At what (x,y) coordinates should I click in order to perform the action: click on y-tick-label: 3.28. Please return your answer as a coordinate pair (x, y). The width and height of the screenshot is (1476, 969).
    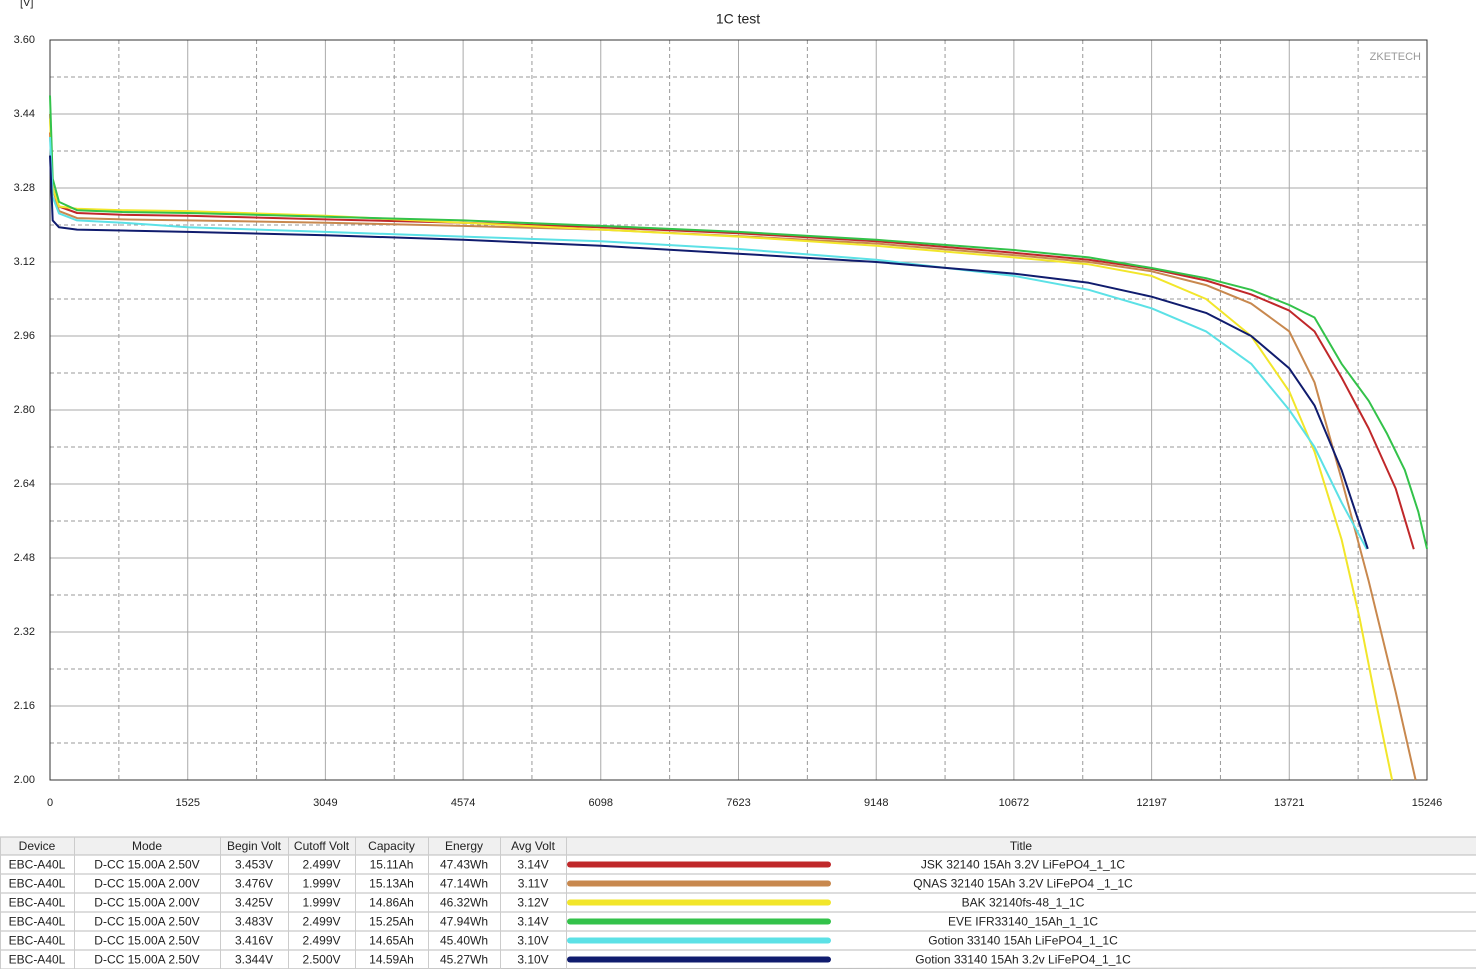
    Looking at the image, I should click on (24, 188).